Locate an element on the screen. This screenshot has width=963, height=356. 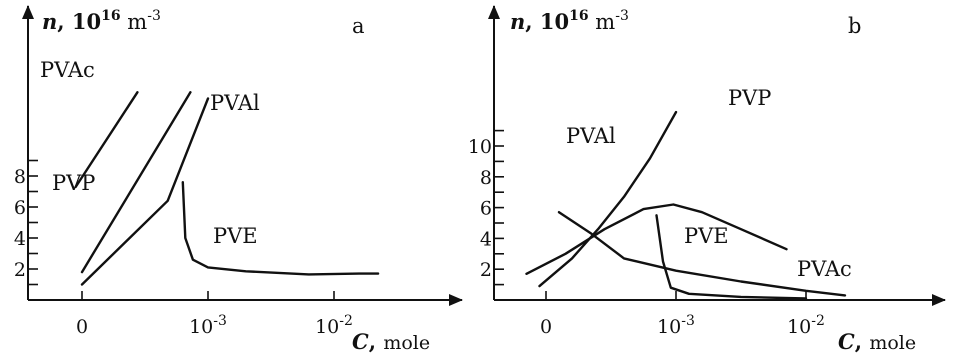
panel-label: a is located at coordinates (358, 26).